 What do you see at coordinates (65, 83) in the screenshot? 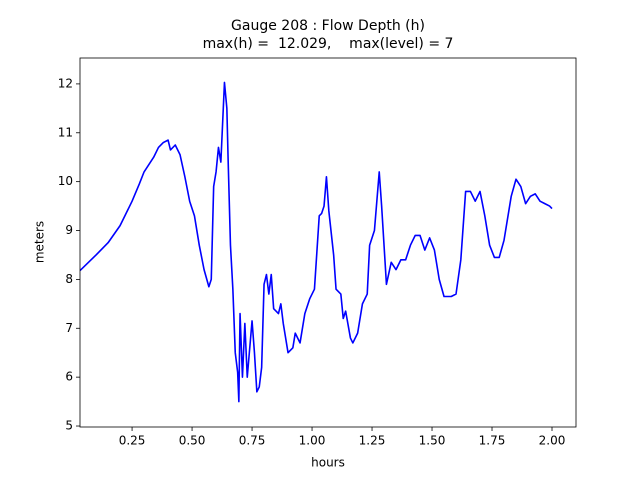
I see `y-tick-label: 12` at bounding box center [65, 83].